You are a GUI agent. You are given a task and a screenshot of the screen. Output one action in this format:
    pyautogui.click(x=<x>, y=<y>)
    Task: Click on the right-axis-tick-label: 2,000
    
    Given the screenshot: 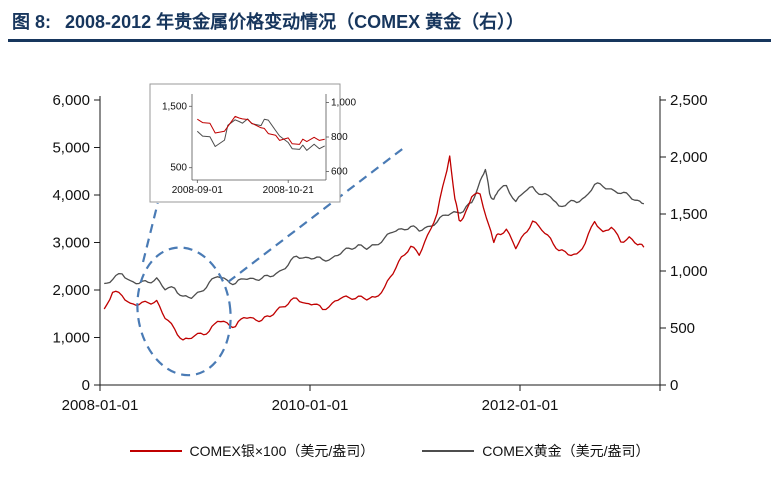 What is the action you would take?
    pyautogui.click(x=689, y=157)
    